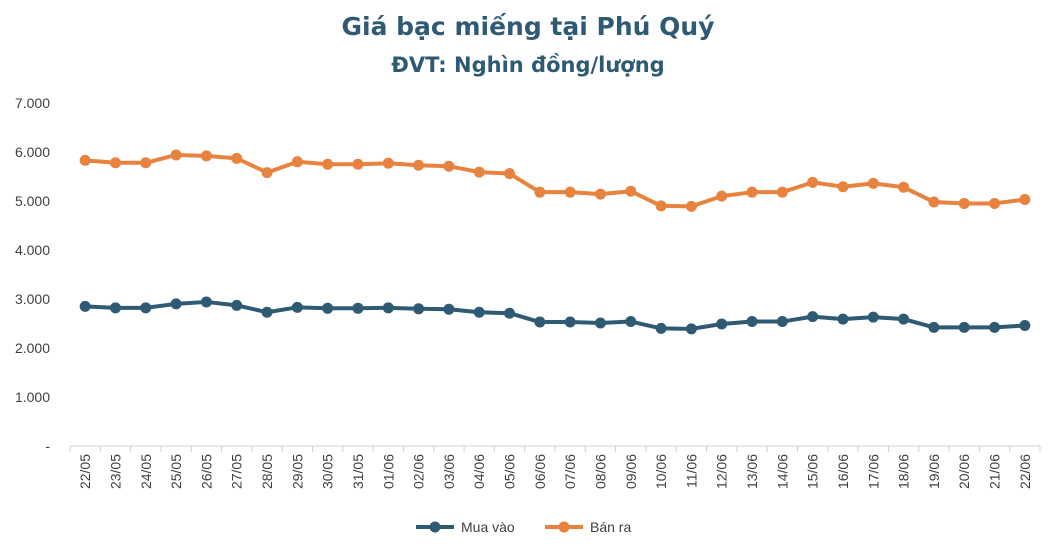  Describe the element at coordinates (47, 446) in the screenshot. I see `y-tick-label: -` at that location.